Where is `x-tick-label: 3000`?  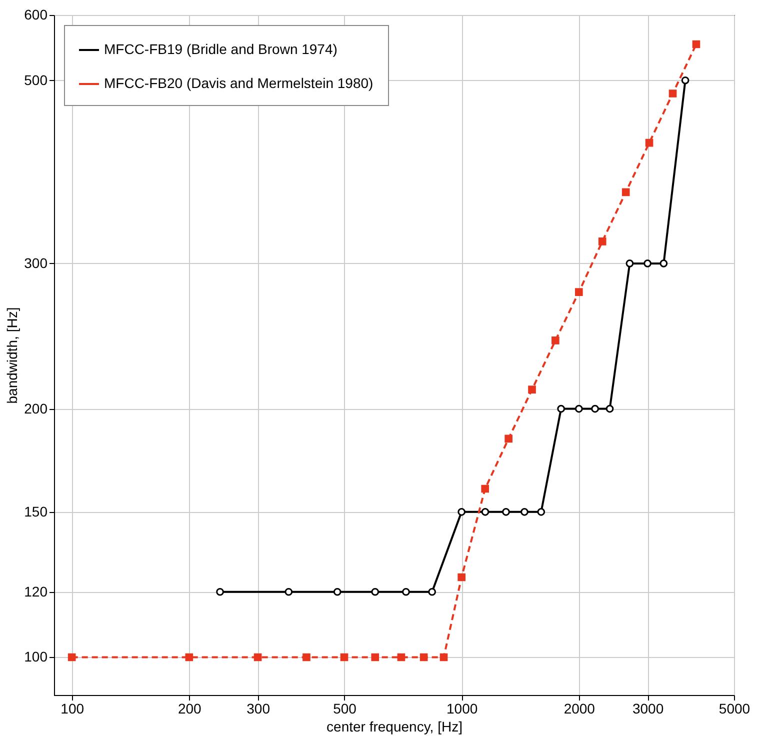 x-tick-label: 3000 is located at coordinates (648, 708).